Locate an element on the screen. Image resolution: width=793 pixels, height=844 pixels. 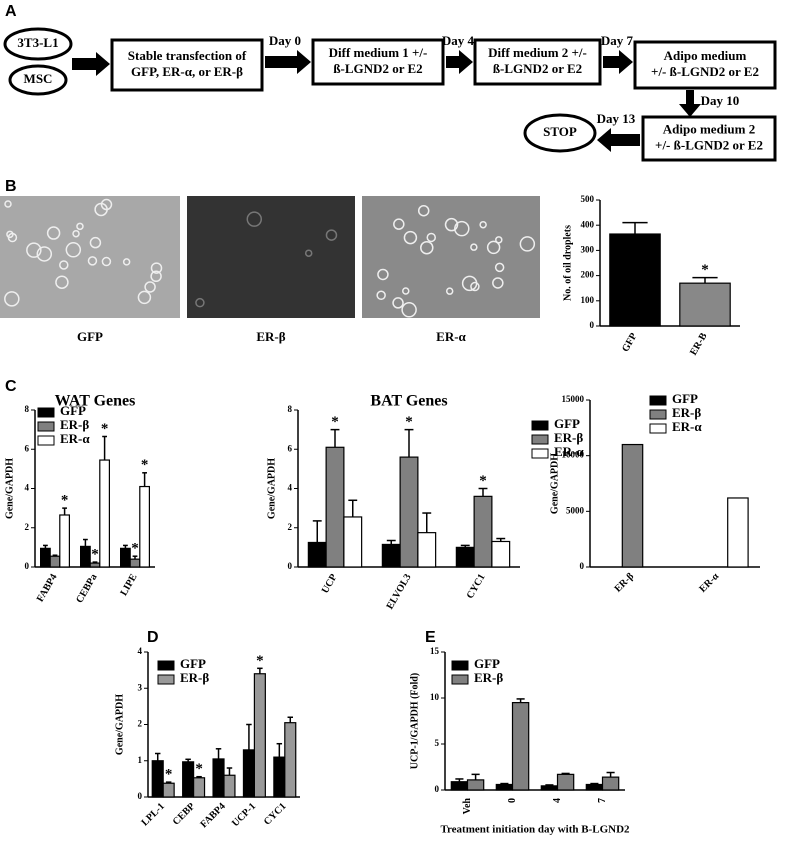
node-text: ß-LGND2 or E2 is located at coordinates (377, 68).